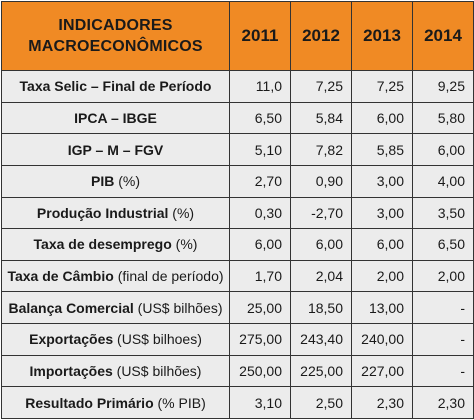  Describe the element at coordinates (115, 25) in the screenshot. I see `table-title-line1: INDICADORES` at that location.